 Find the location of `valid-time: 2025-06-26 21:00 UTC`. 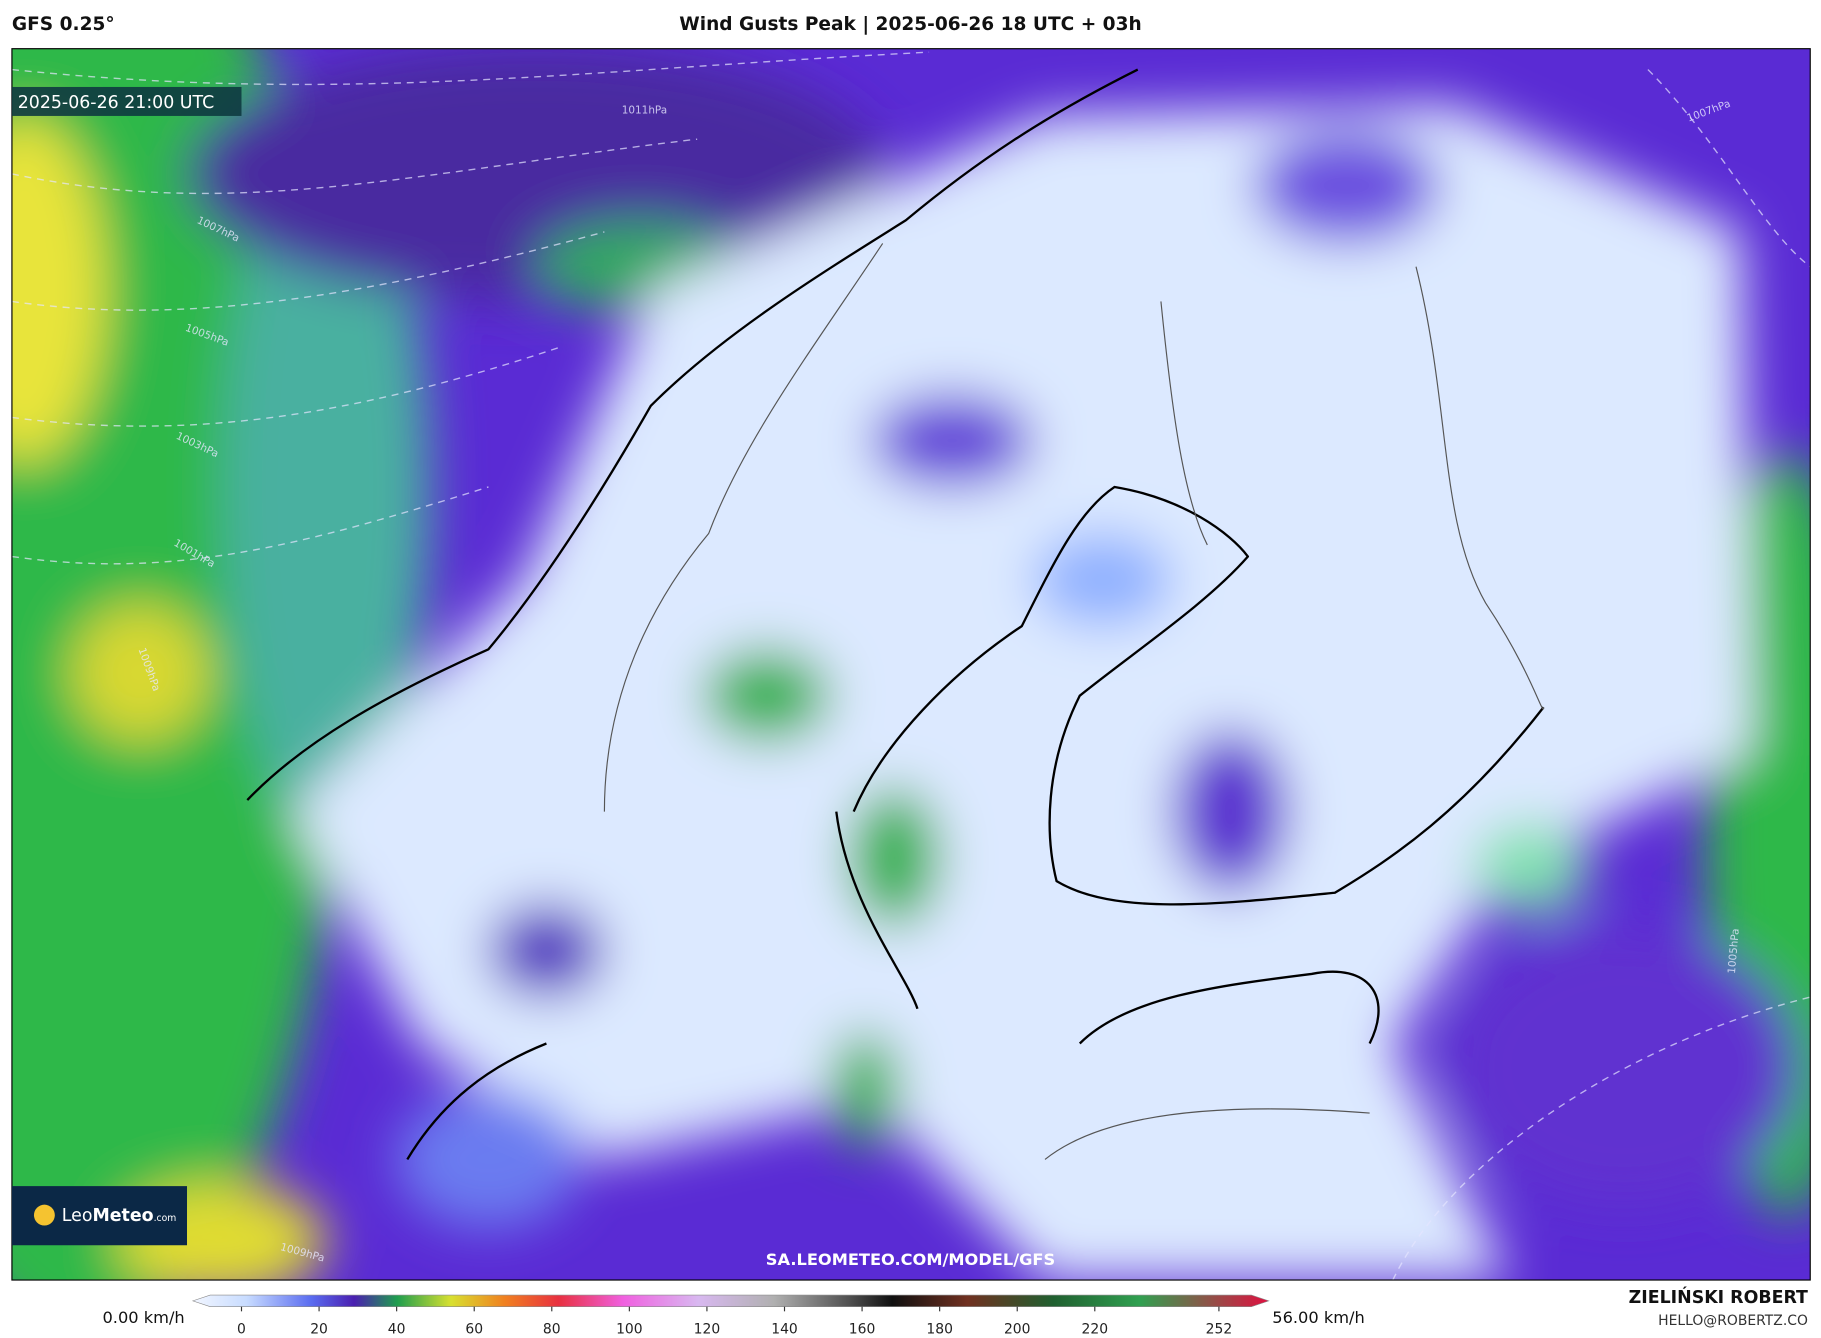

valid-time: 2025-06-26 21:00 UTC is located at coordinates (116, 103).